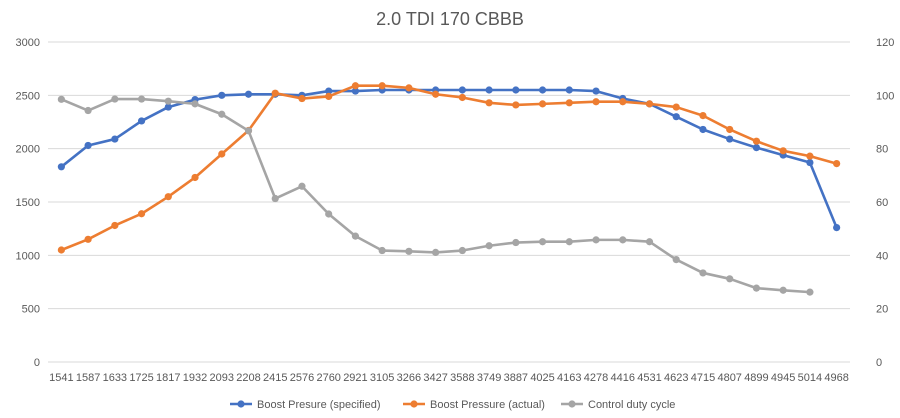 The image size is (900, 418). Describe the element at coordinates (542, 378) in the screenshot. I see `x-tick-label: 4025` at that location.